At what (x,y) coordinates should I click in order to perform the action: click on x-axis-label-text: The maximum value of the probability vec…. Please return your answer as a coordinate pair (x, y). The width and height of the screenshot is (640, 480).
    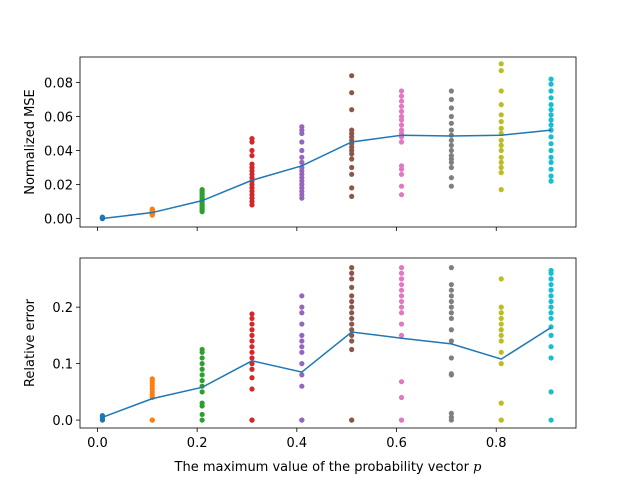
    Looking at the image, I should click on (322, 467).